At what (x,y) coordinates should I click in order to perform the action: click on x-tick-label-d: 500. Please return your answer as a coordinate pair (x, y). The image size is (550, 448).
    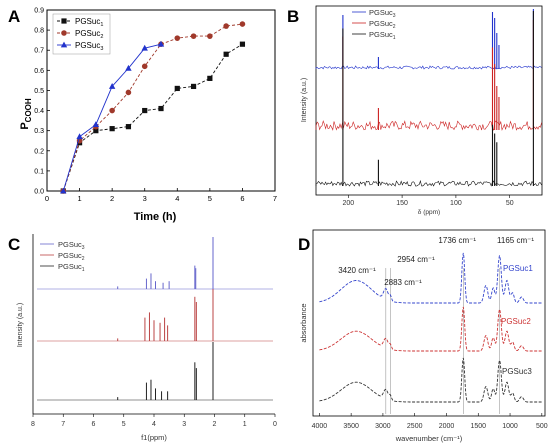
    Looking at the image, I should click on (542, 426).